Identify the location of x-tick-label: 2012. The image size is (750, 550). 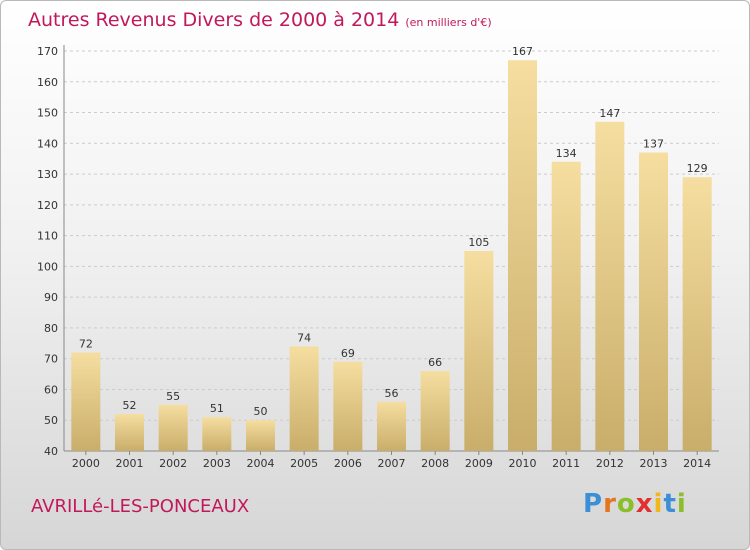
(610, 463).